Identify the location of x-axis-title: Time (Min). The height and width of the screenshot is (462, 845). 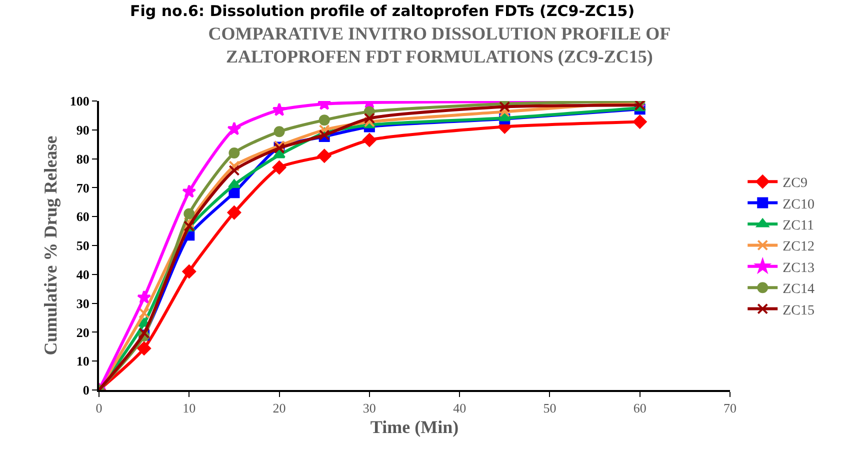
(414, 427).